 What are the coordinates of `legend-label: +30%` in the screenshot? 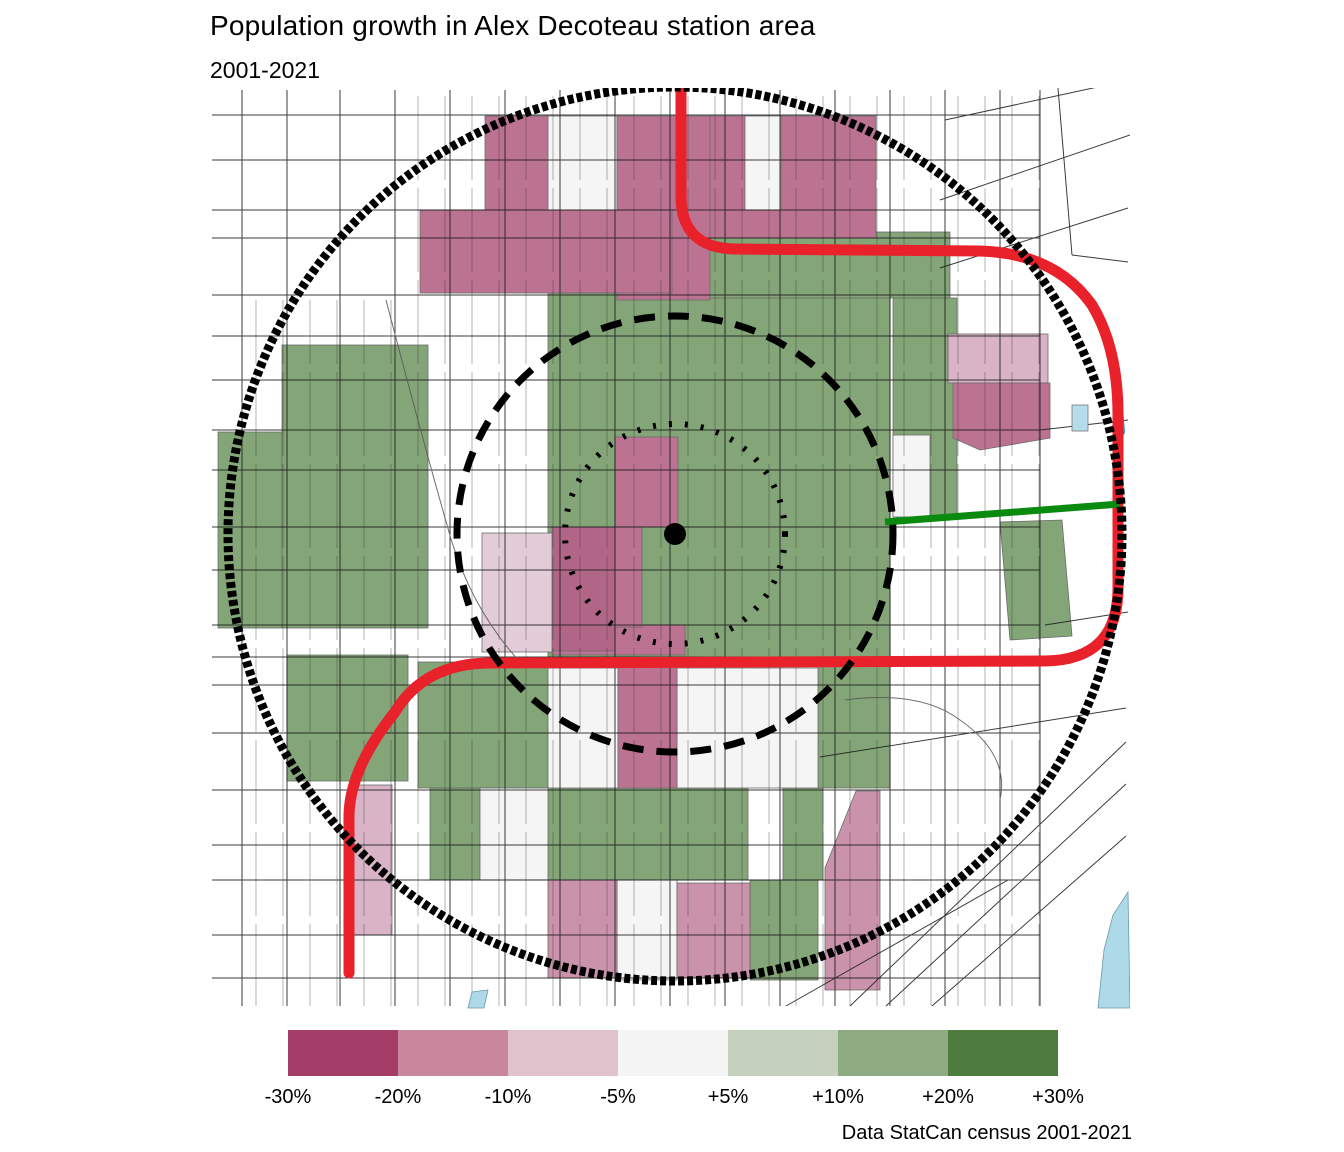 It's located at (1058, 1097).